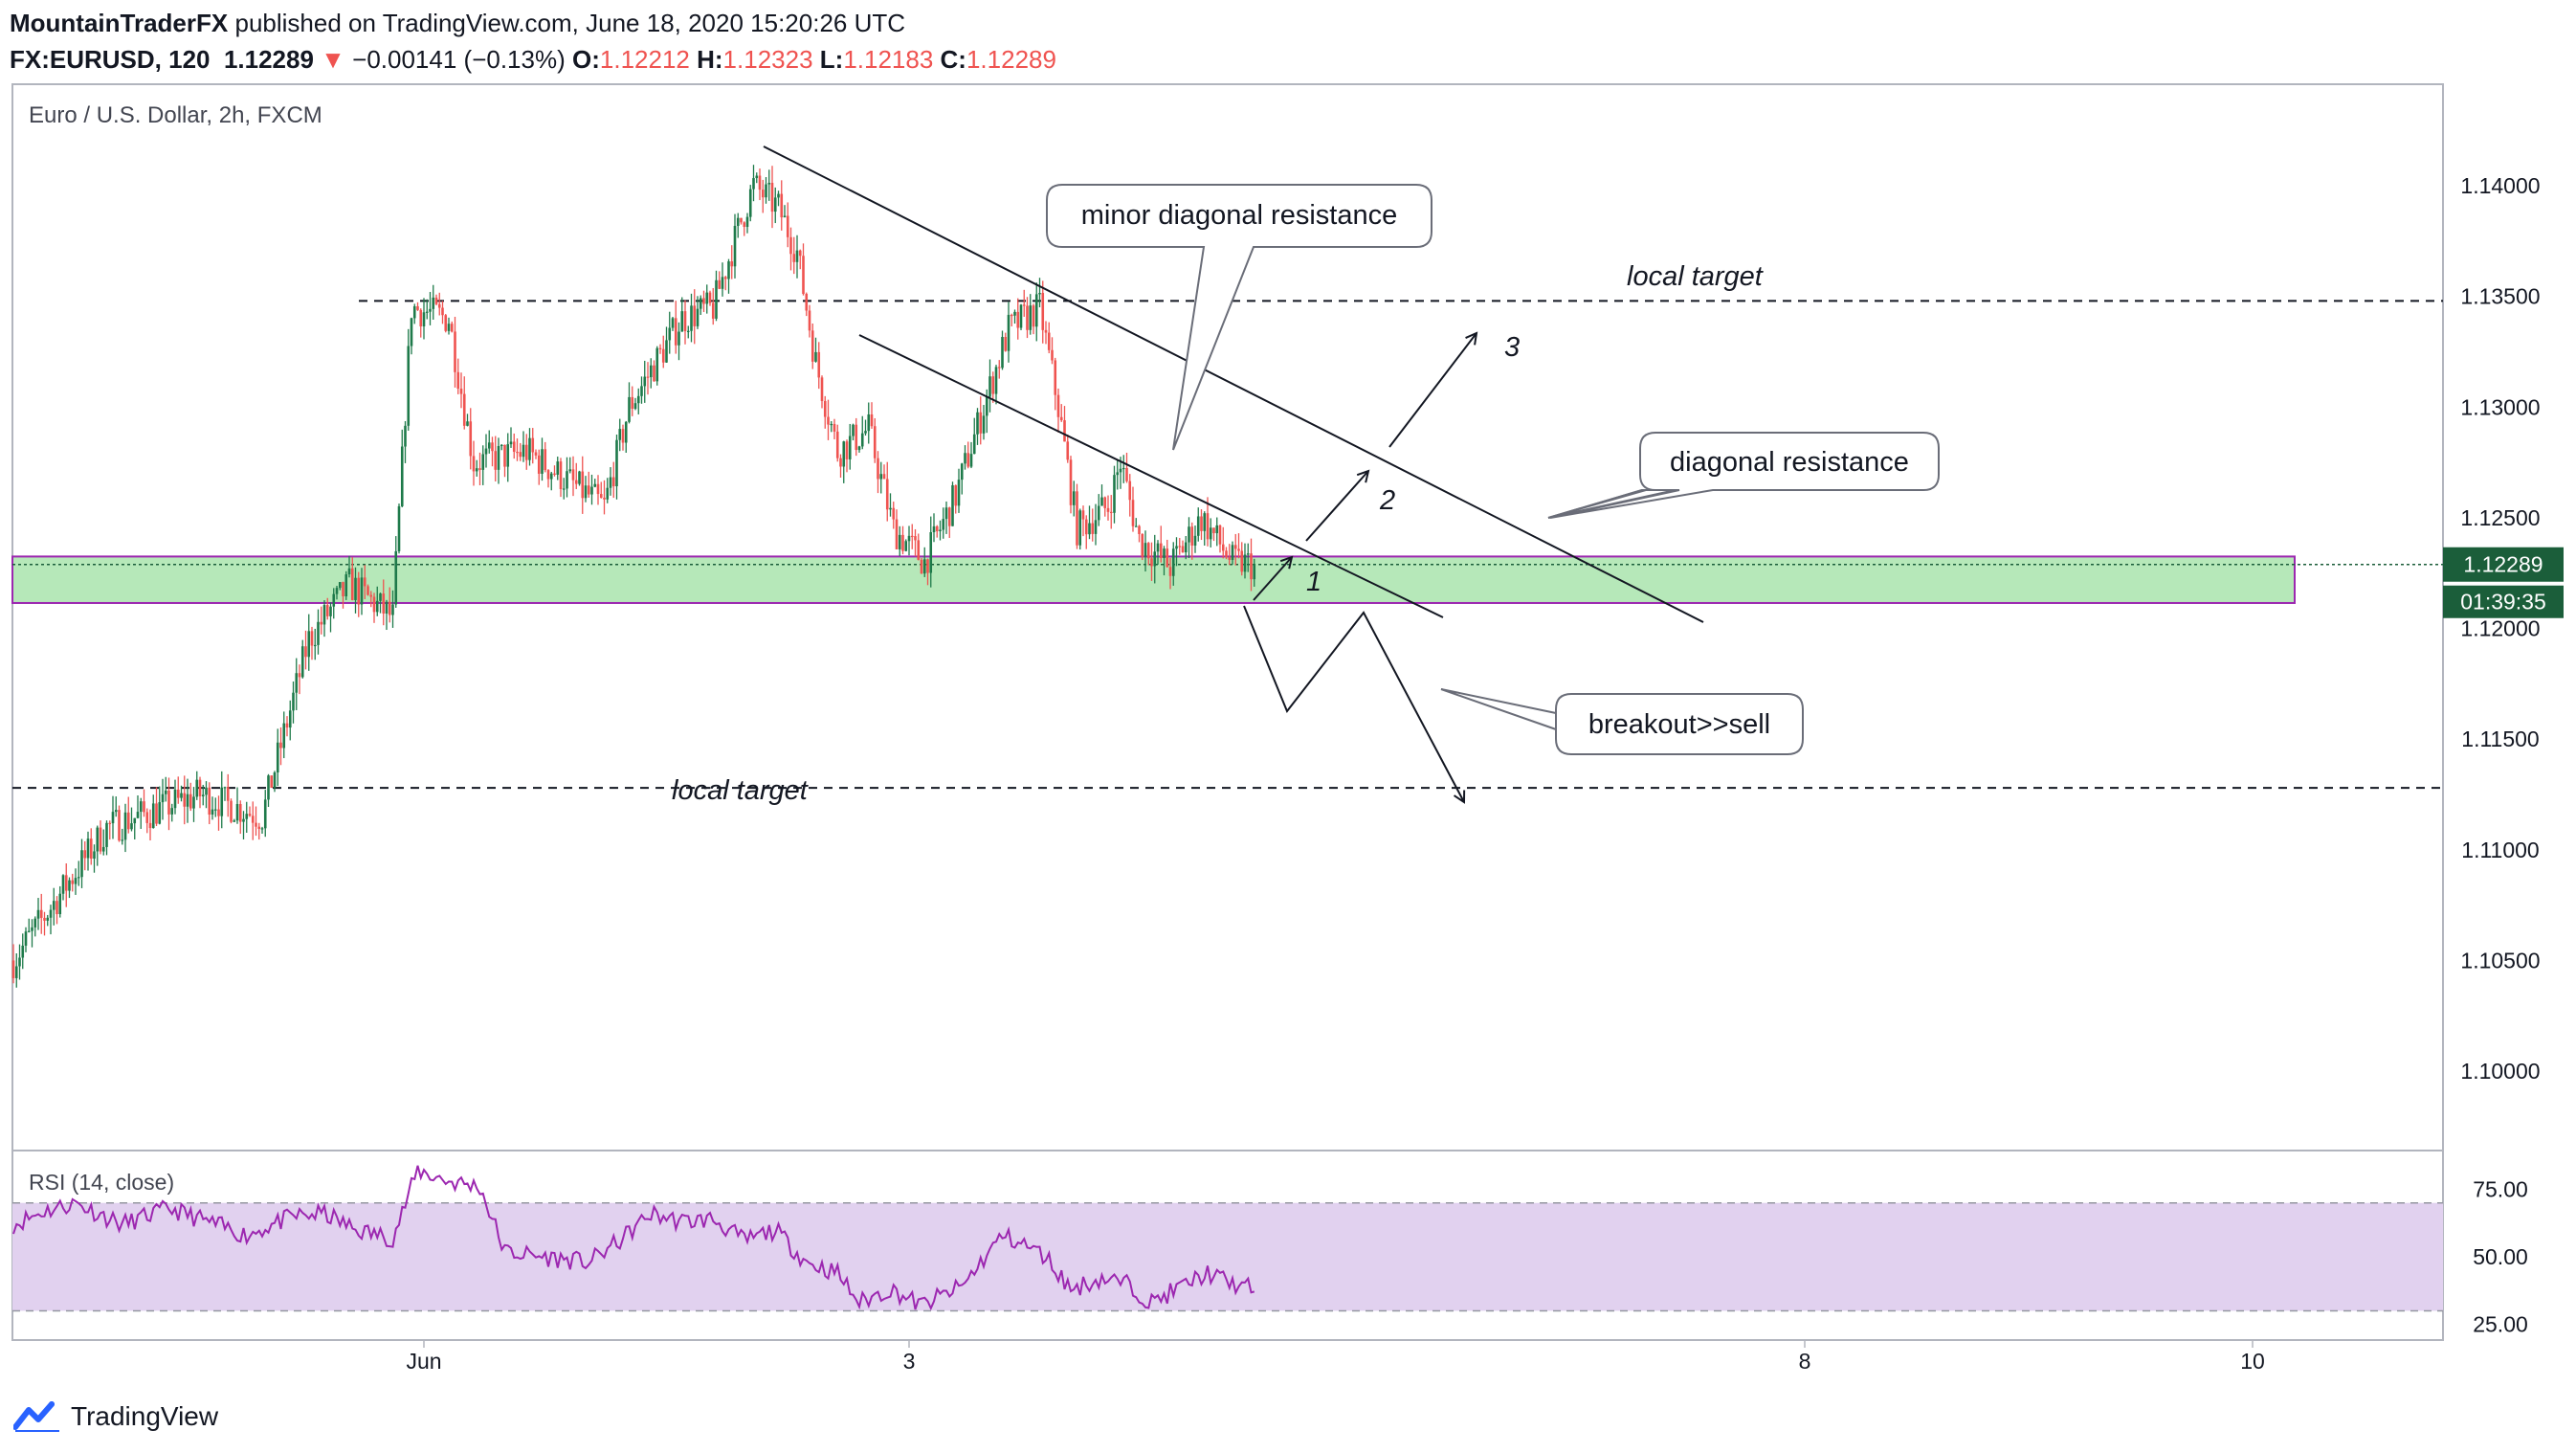  What do you see at coordinates (1622, 721) in the screenshot?
I see `callout-breakout-sell: breakout>>sell` at bounding box center [1622, 721].